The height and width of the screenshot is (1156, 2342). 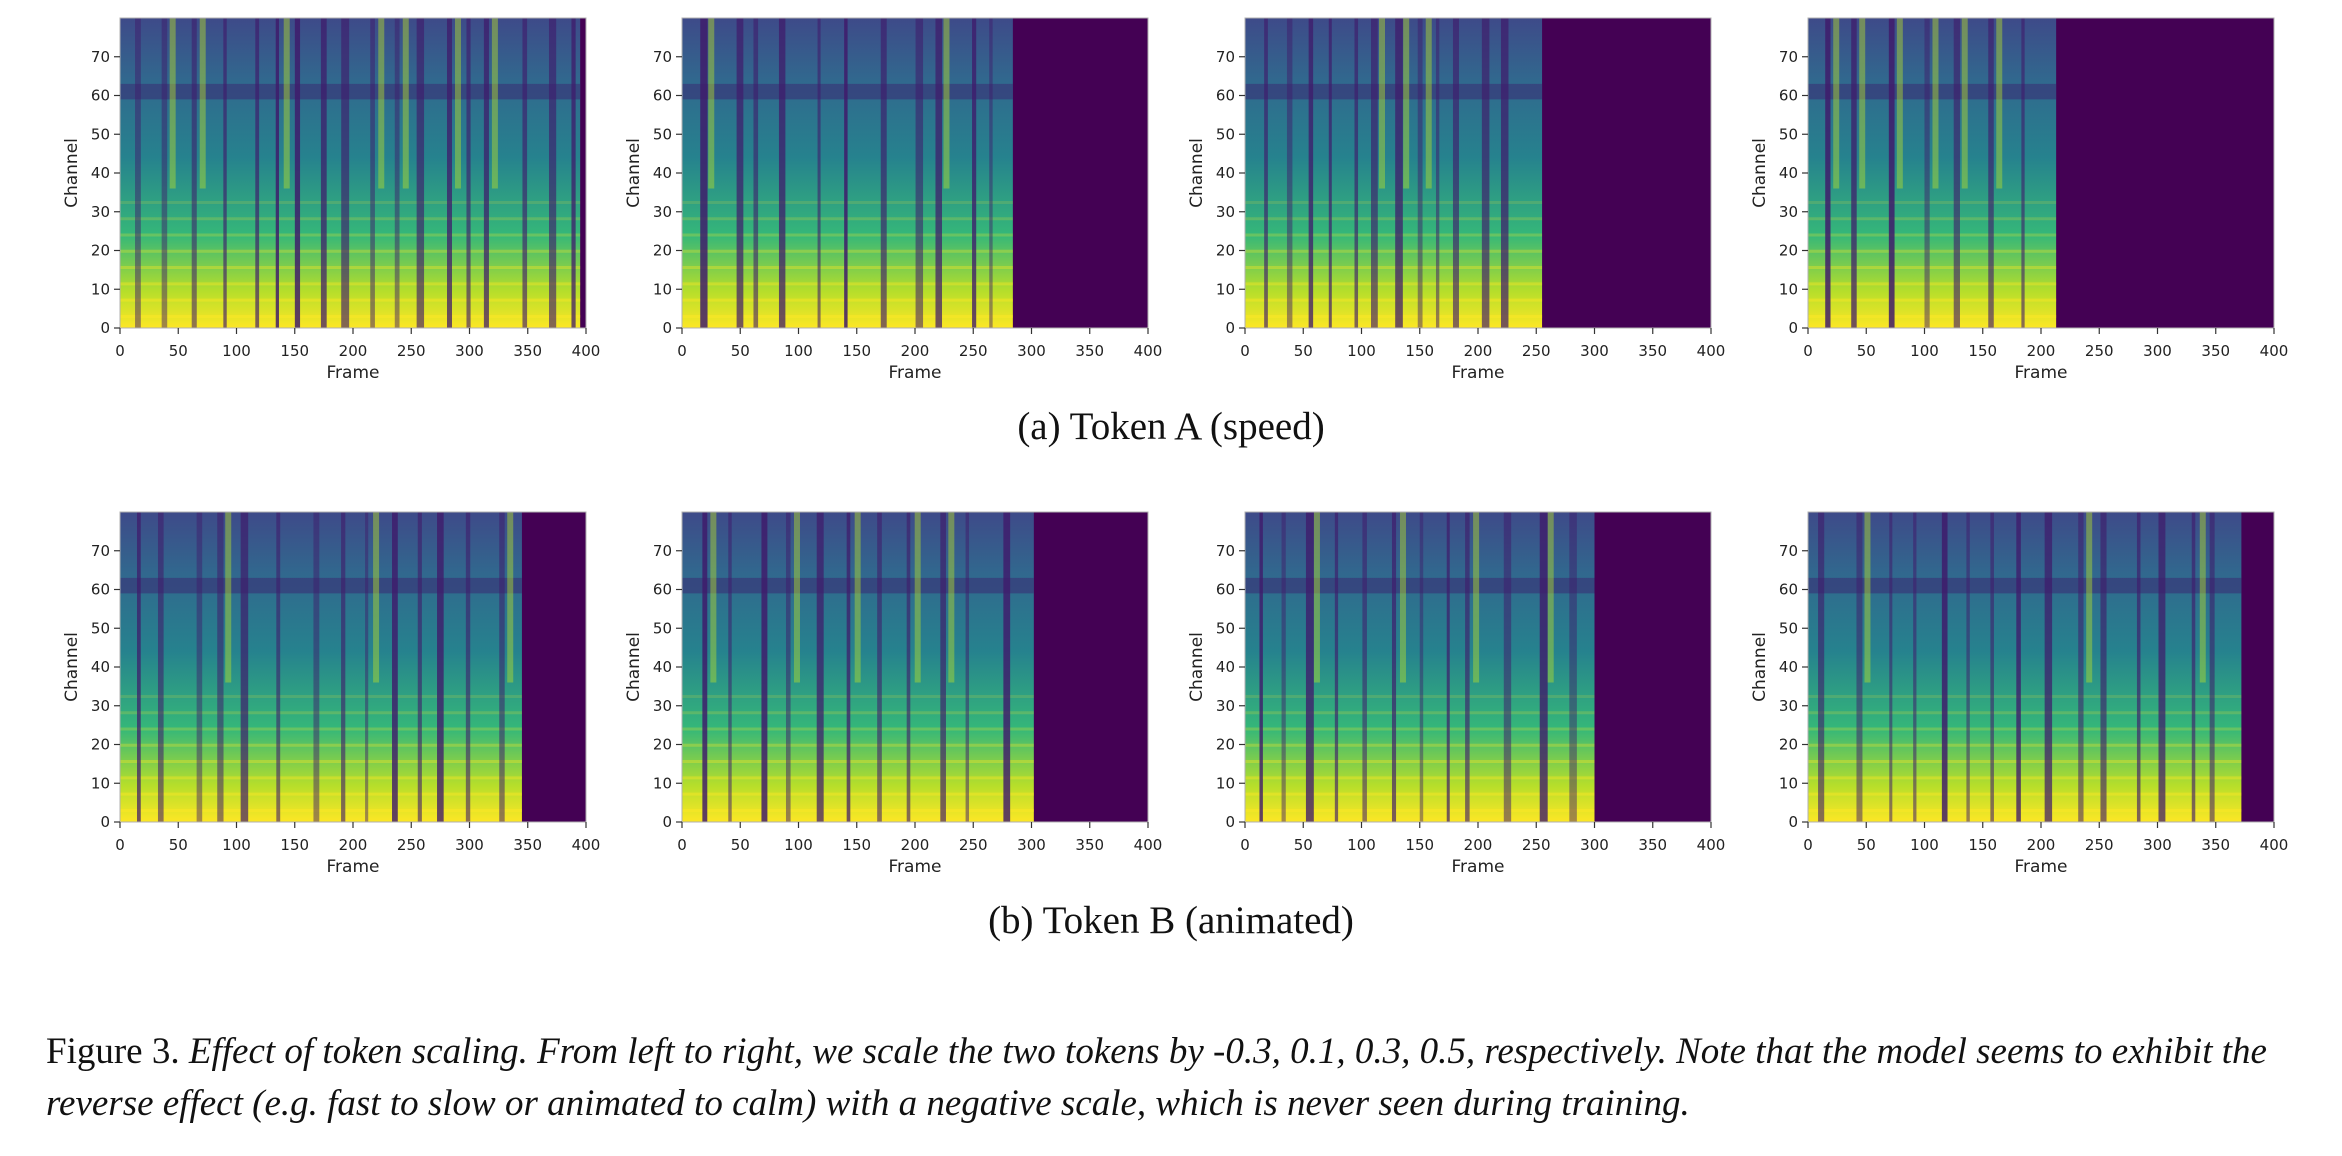 What do you see at coordinates (100, 57) in the screenshot?
I see `y-tick-label: 70` at bounding box center [100, 57].